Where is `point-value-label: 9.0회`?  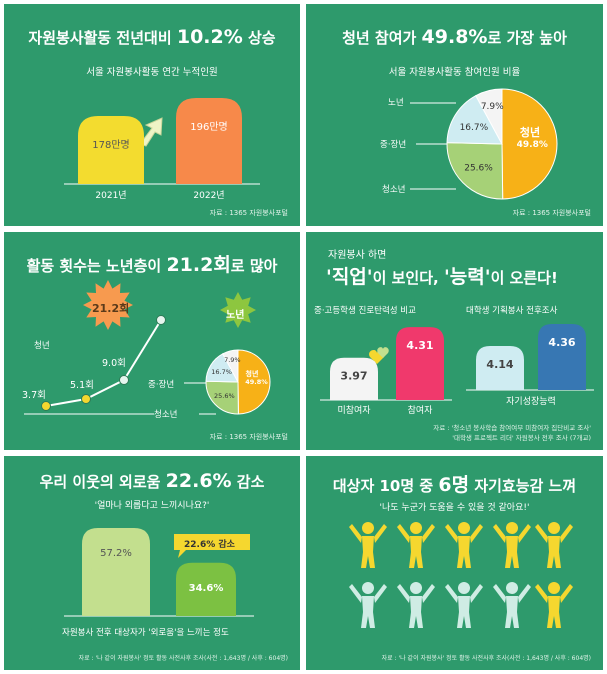 point-value-label: 9.0회 is located at coordinates (114, 363).